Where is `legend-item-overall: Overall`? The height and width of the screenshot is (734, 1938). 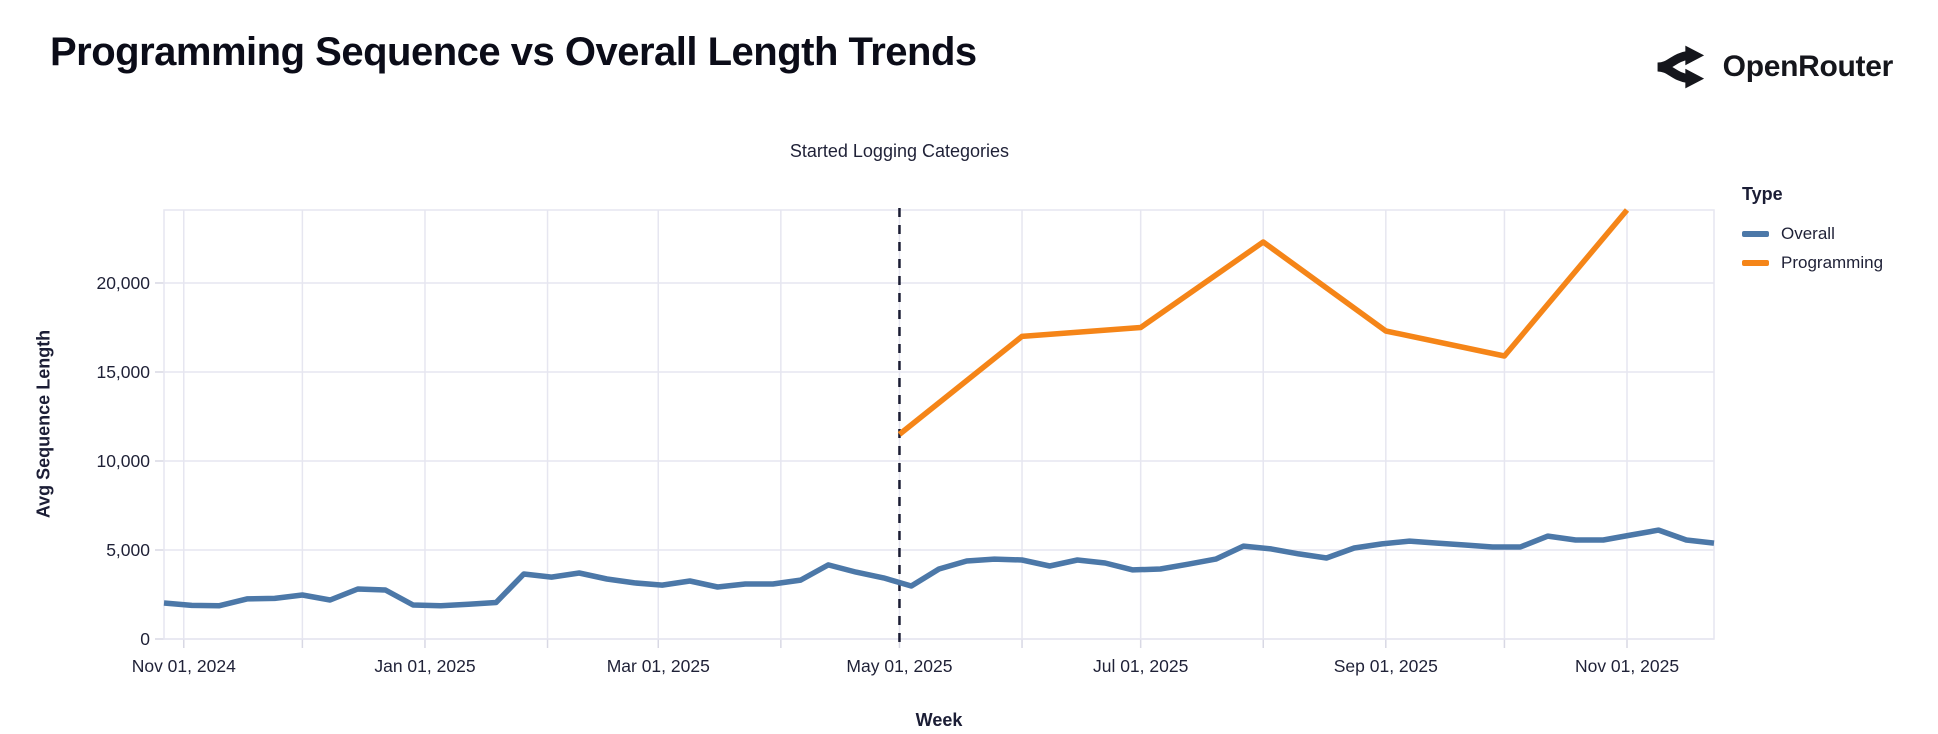
legend-item-overall: Overall is located at coordinates (1812, 233).